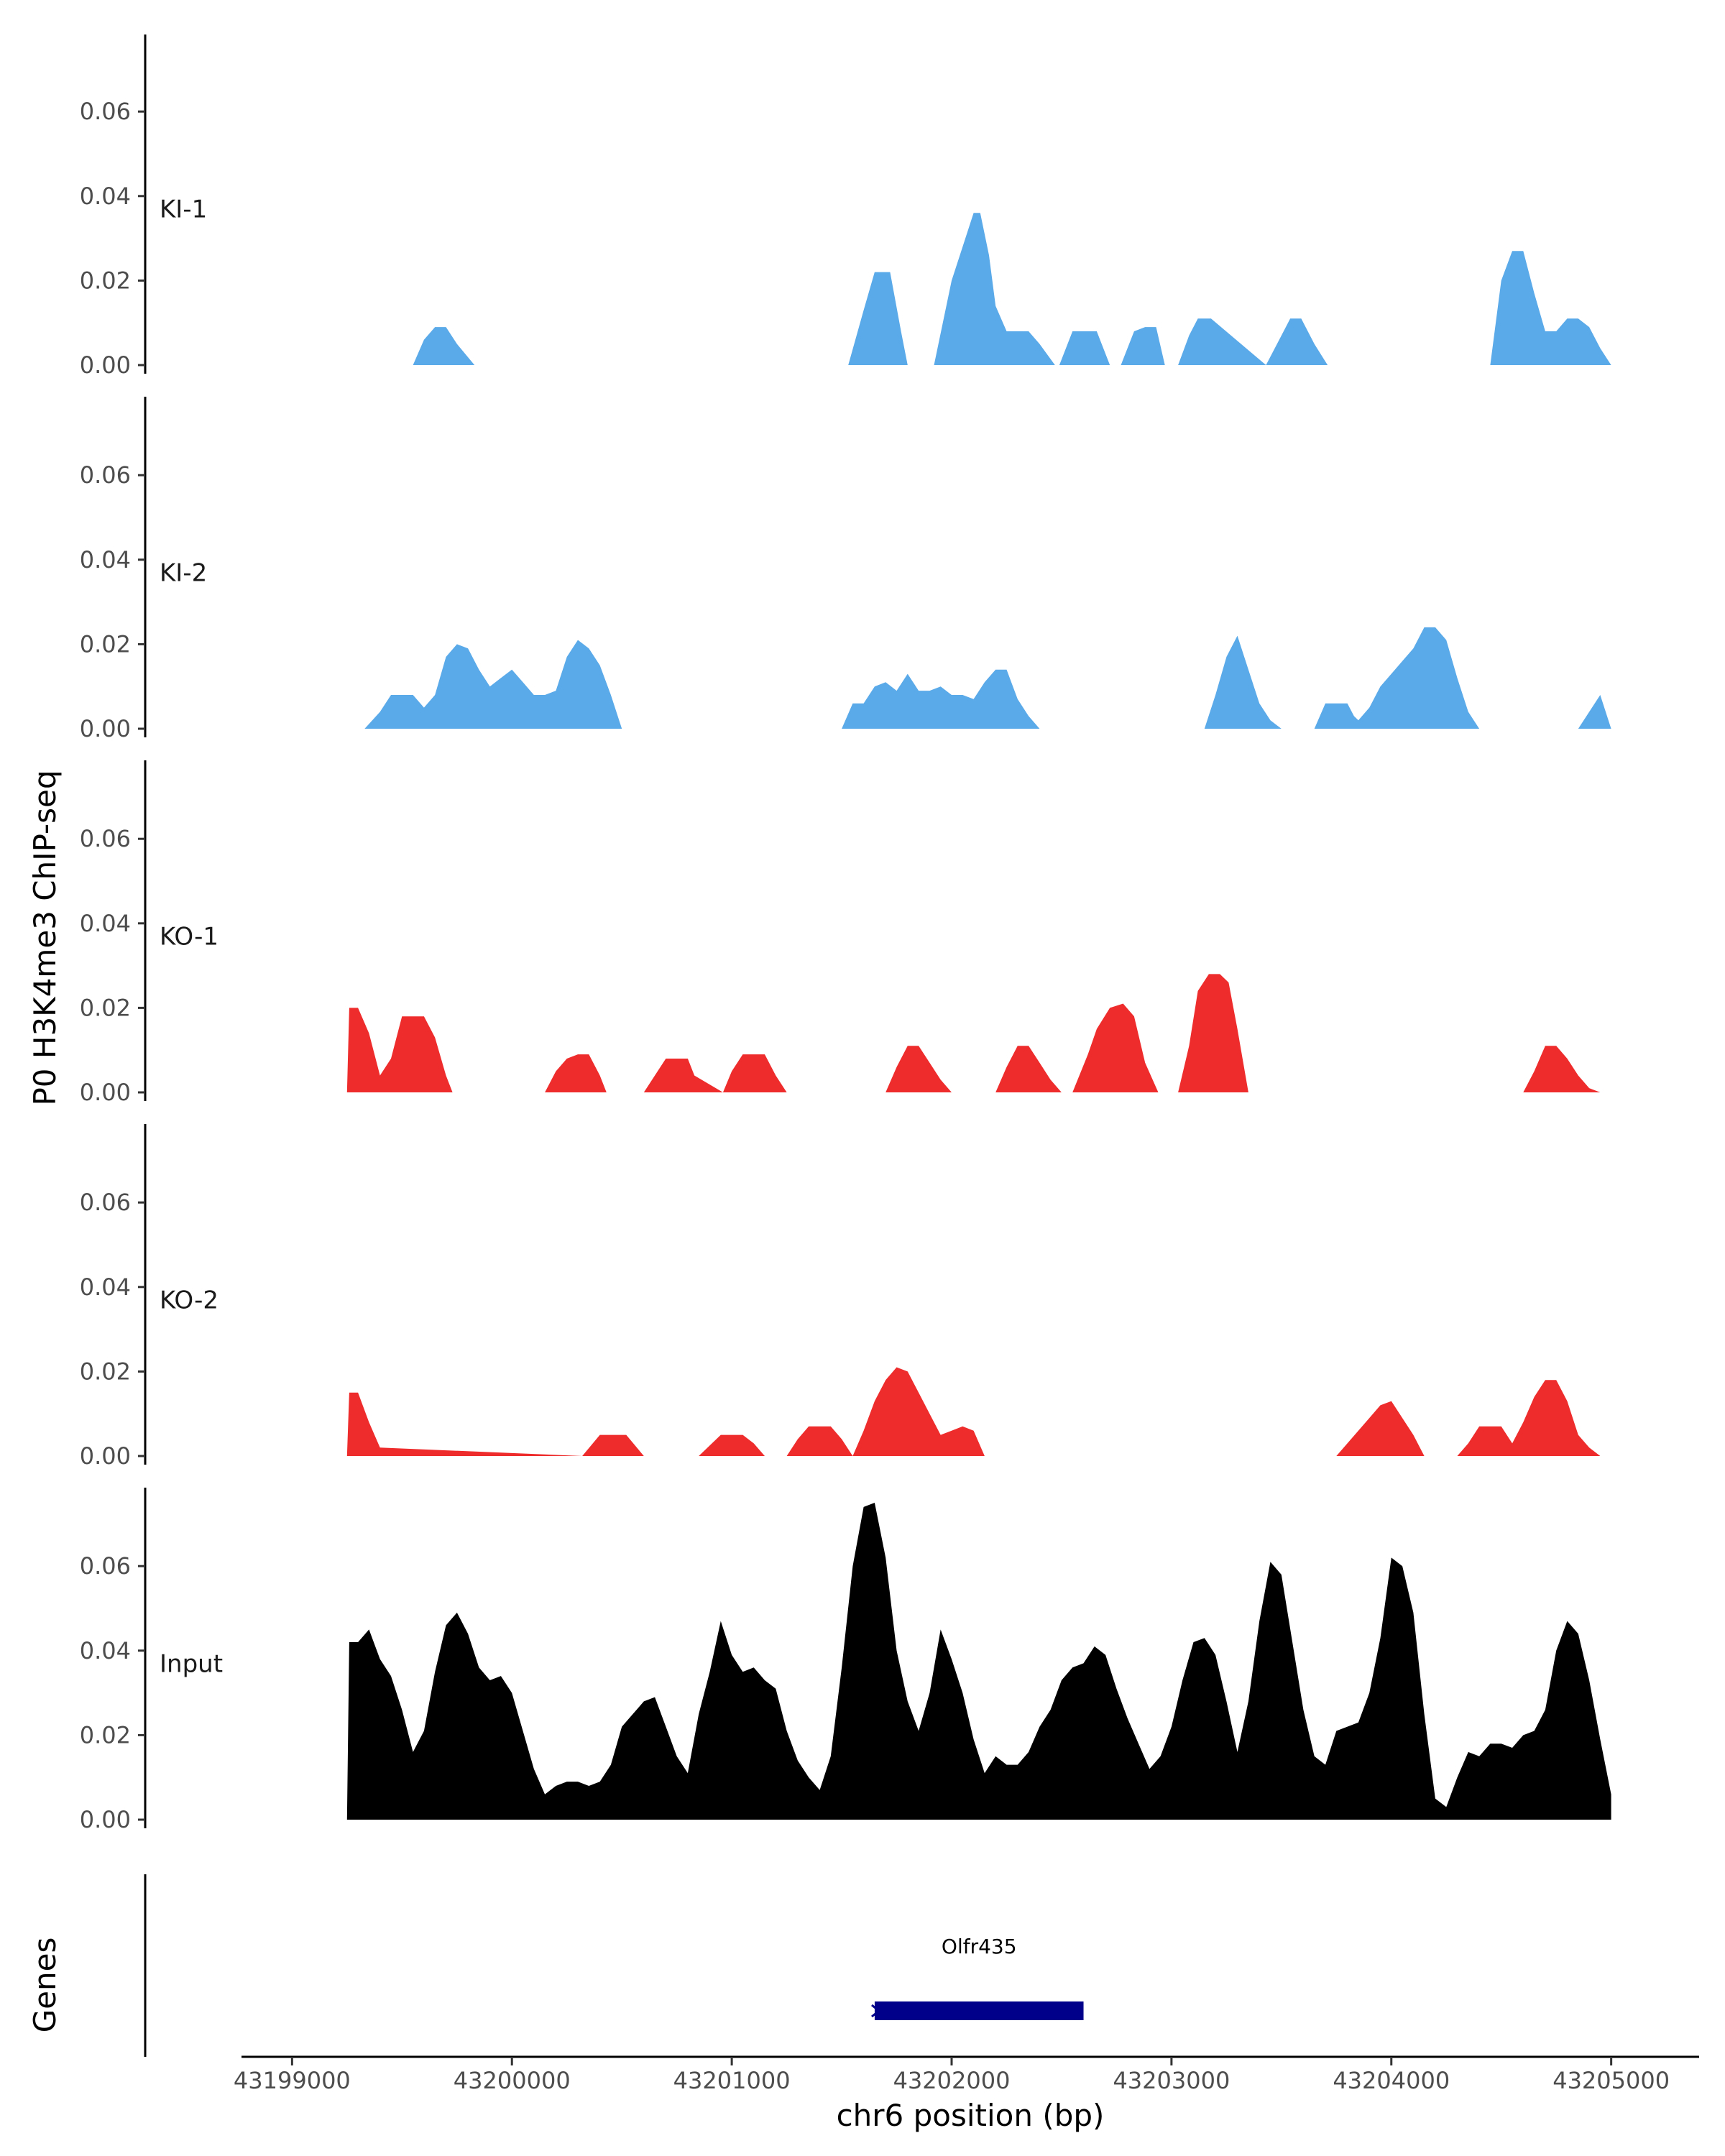  What do you see at coordinates (183, 572) in the screenshot?
I see `track-label-ki-2: KI-2` at bounding box center [183, 572].